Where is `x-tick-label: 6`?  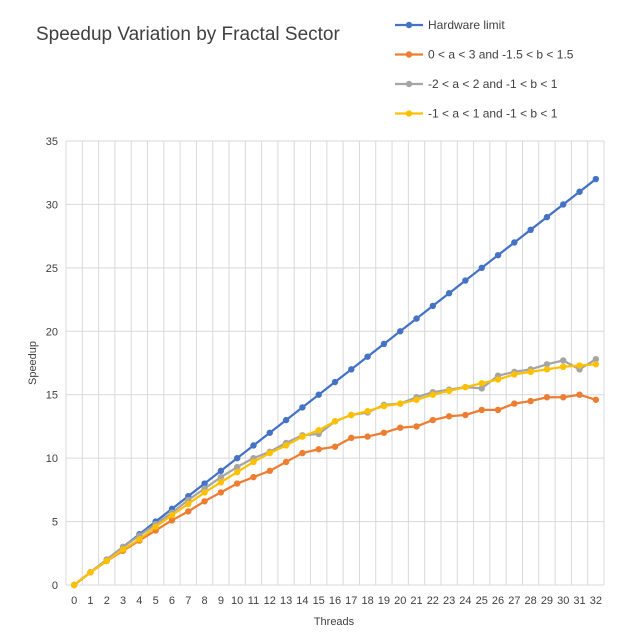
x-tick-label: 6 is located at coordinates (172, 601).